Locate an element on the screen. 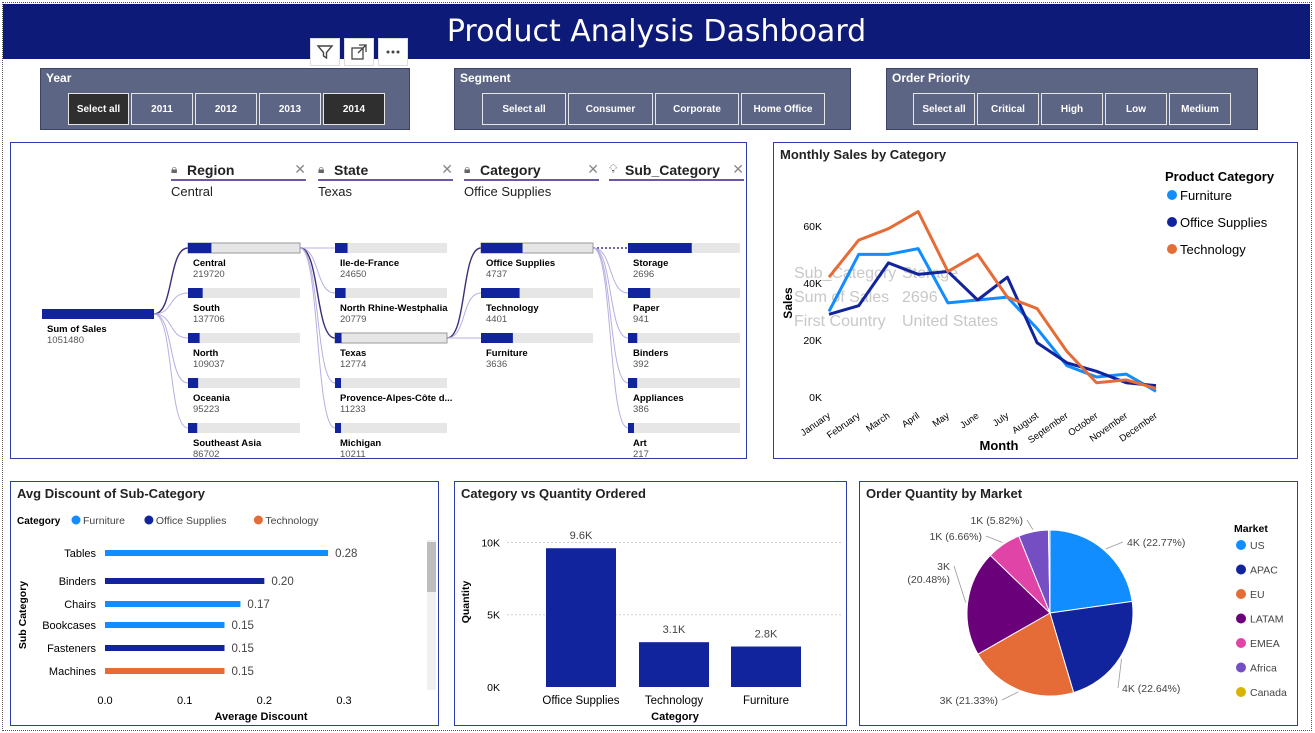  category-label: Binders is located at coordinates (78, 582).